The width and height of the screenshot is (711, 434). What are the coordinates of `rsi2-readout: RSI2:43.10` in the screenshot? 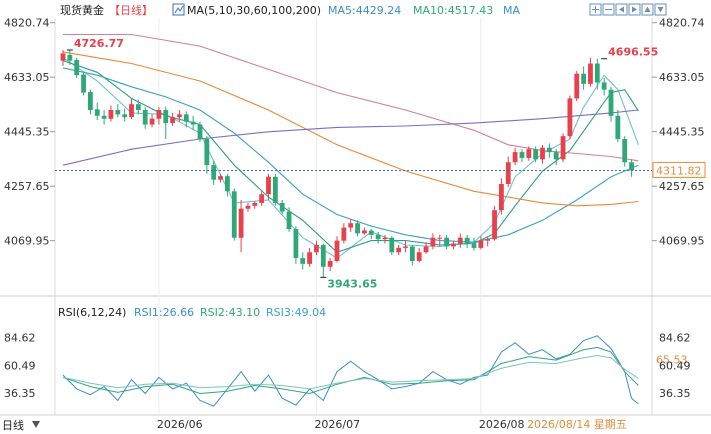 It's located at (230, 312).